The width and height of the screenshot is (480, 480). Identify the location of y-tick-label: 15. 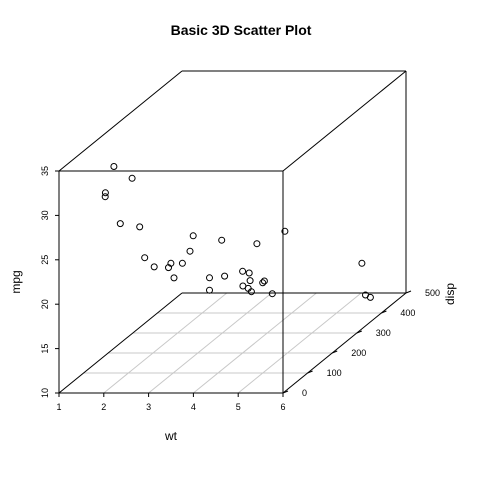
(45, 349).